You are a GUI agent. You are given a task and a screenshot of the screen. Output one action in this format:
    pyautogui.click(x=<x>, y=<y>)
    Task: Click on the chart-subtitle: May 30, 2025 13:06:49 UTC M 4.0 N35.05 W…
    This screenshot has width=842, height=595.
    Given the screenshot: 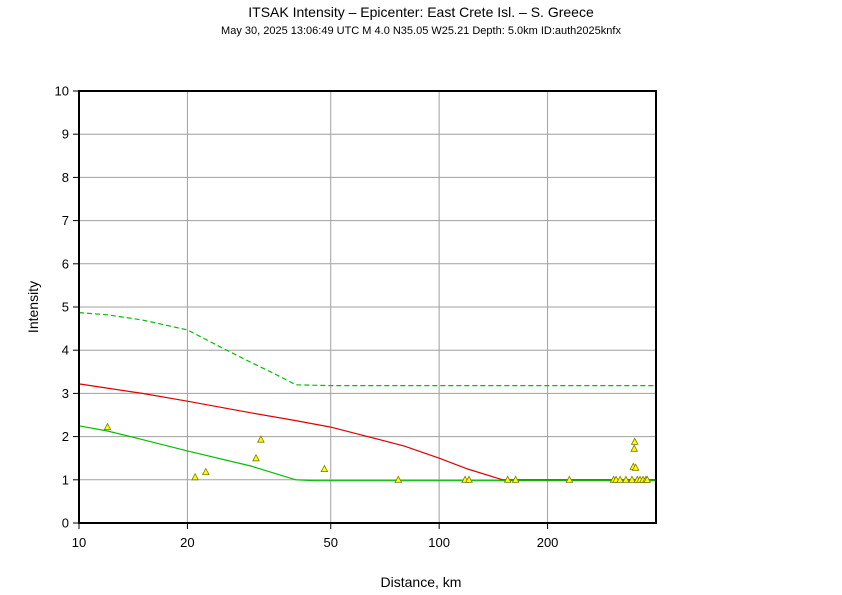 What is the action you would take?
    pyautogui.click(x=421, y=31)
    